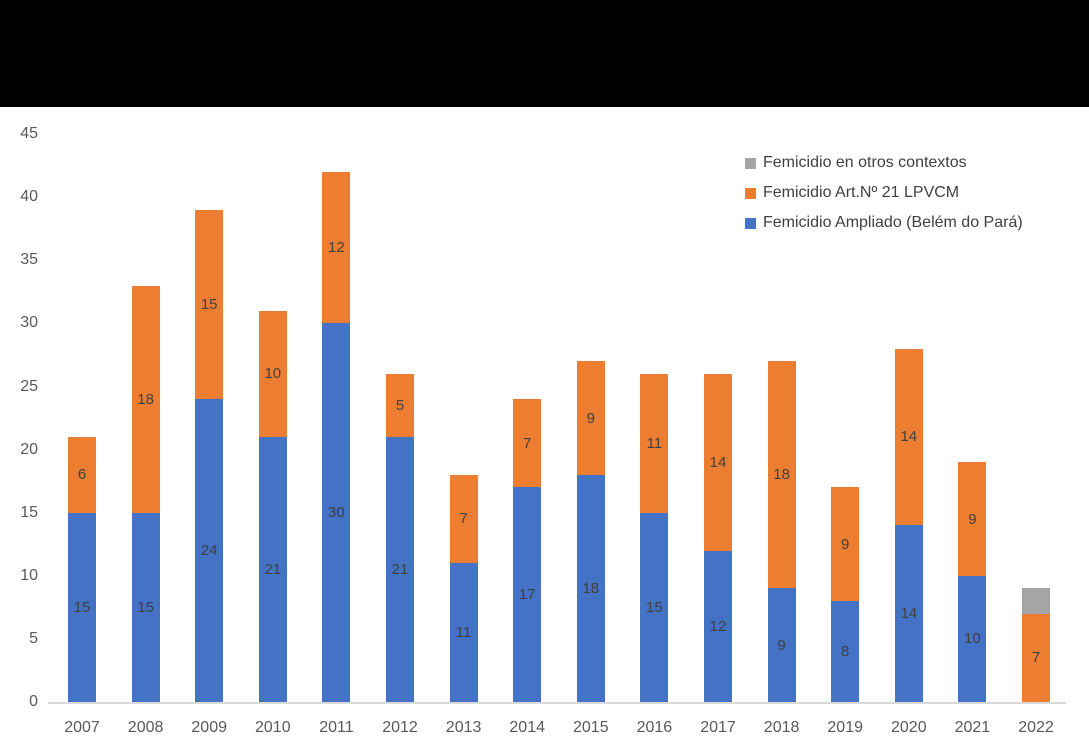 This screenshot has height=751, width=1089. I want to click on data-label: 18, so click(591, 588).